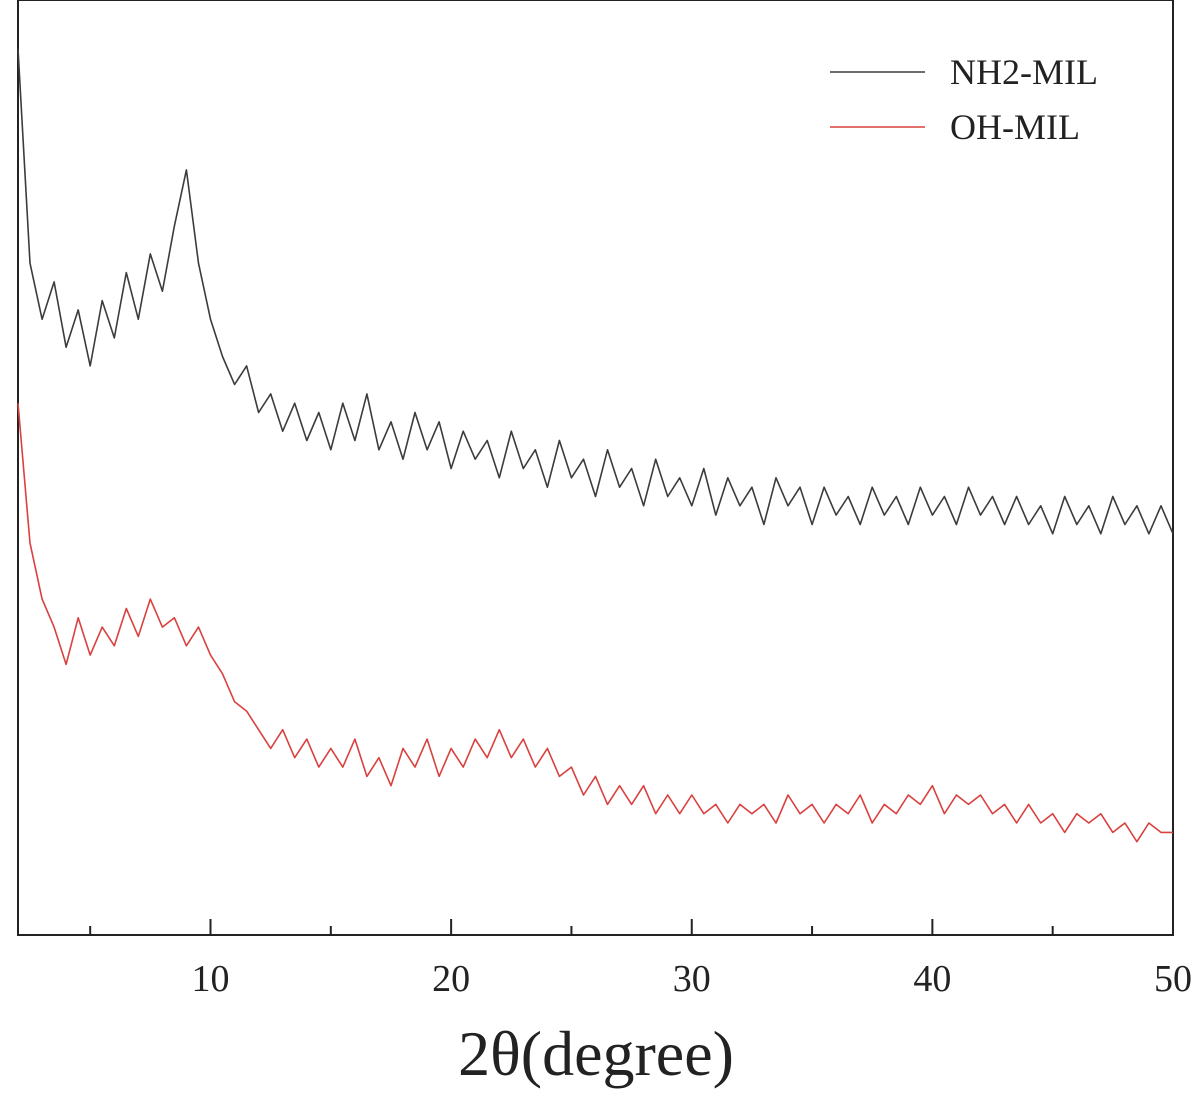 The height and width of the screenshot is (1103, 1200). I want to click on legend-label: OH-MIL, so click(1015, 127).